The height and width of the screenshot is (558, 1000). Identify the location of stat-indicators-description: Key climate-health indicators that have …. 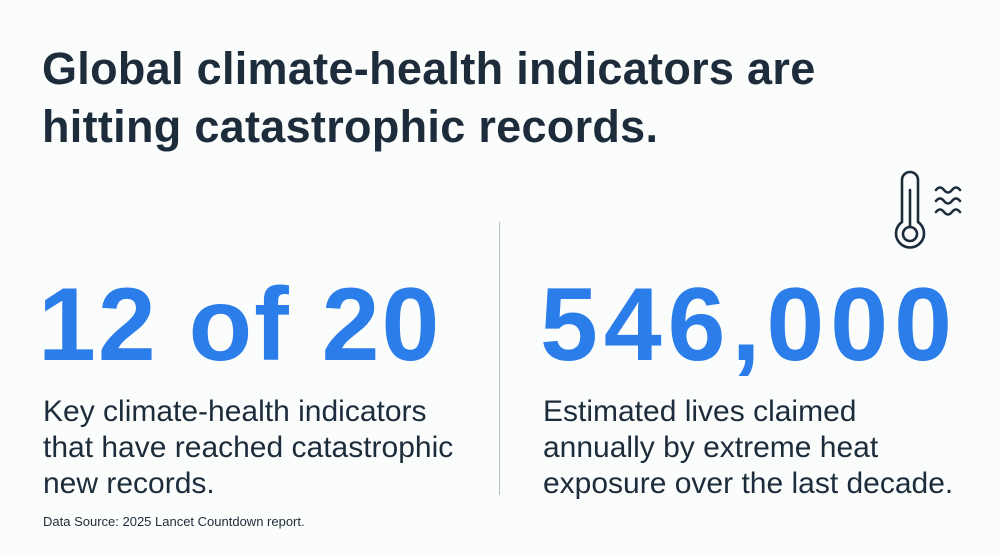
(248, 447).